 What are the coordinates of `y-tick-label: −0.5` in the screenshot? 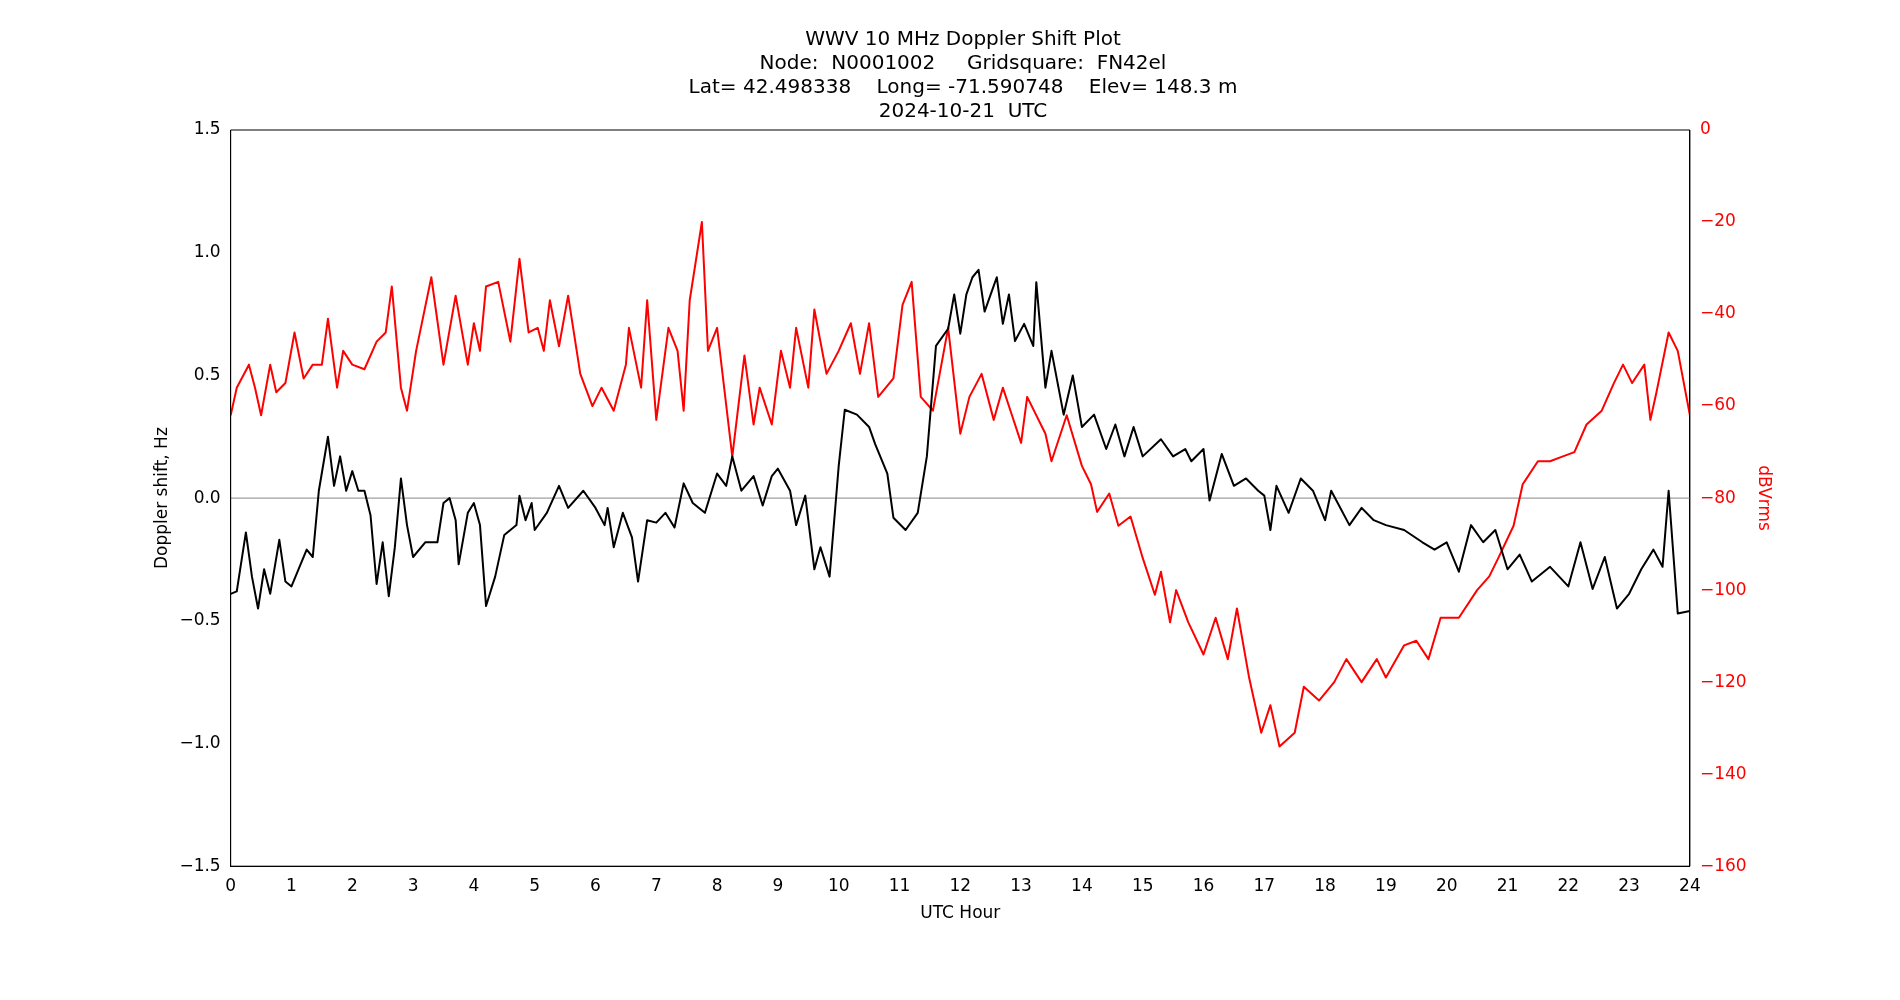 It's located at (200, 619).